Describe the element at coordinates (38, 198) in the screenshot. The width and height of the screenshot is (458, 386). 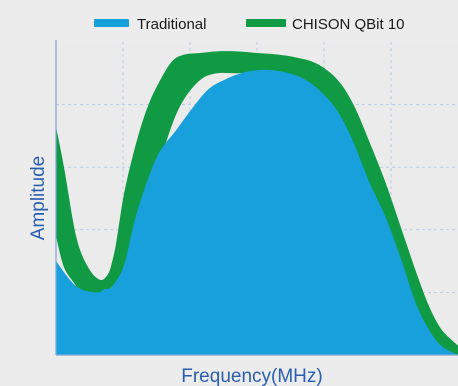
I see `y-axis-title: Amplitude` at that location.